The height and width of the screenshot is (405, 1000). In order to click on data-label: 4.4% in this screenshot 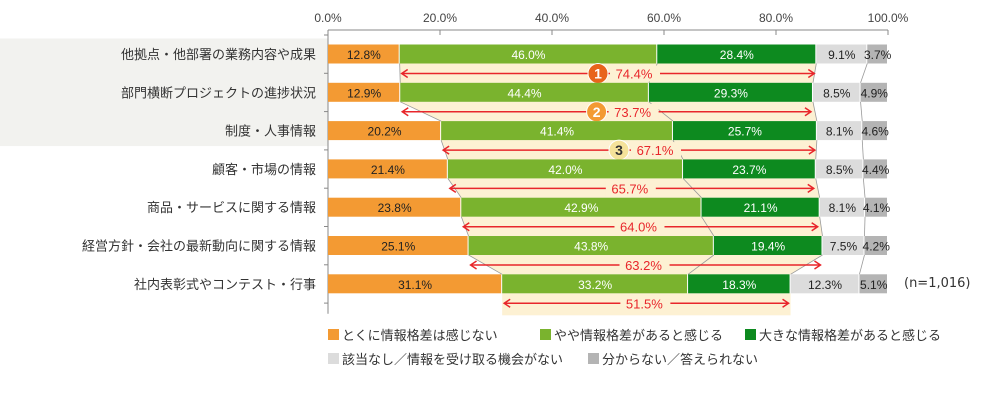, I will do `click(876, 170)`.